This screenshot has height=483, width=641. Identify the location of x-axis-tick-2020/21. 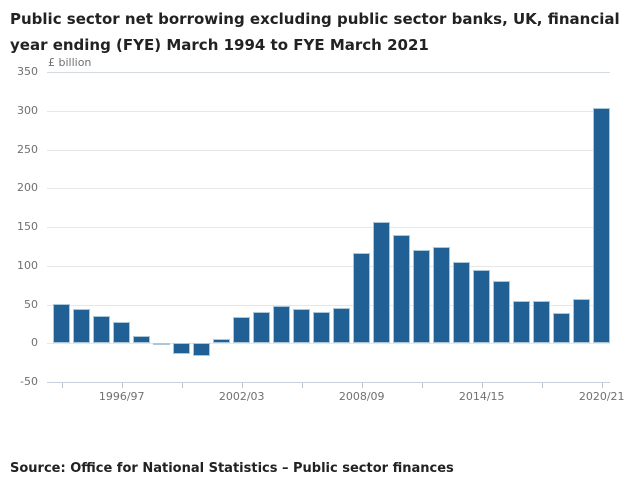
(602, 385).